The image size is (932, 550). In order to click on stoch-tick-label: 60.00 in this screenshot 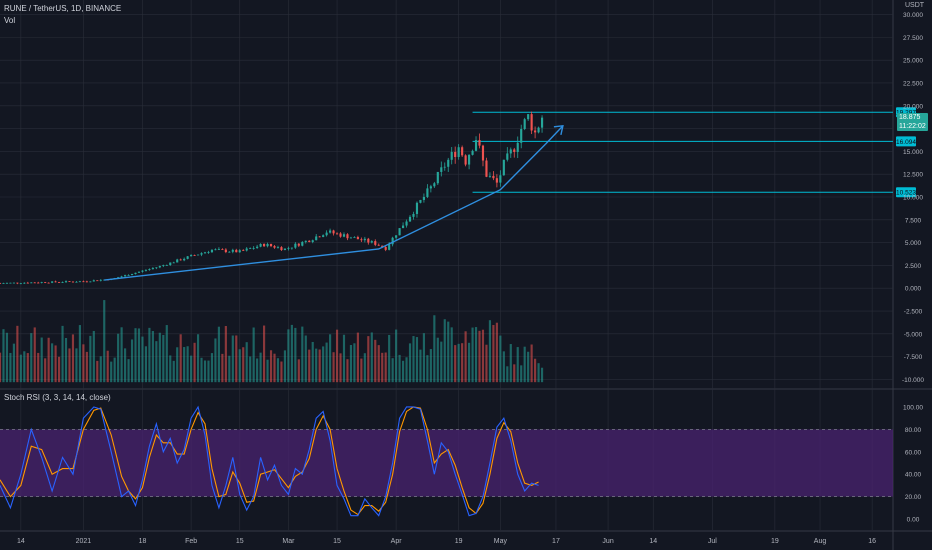, I will do `click(913, 452)`.